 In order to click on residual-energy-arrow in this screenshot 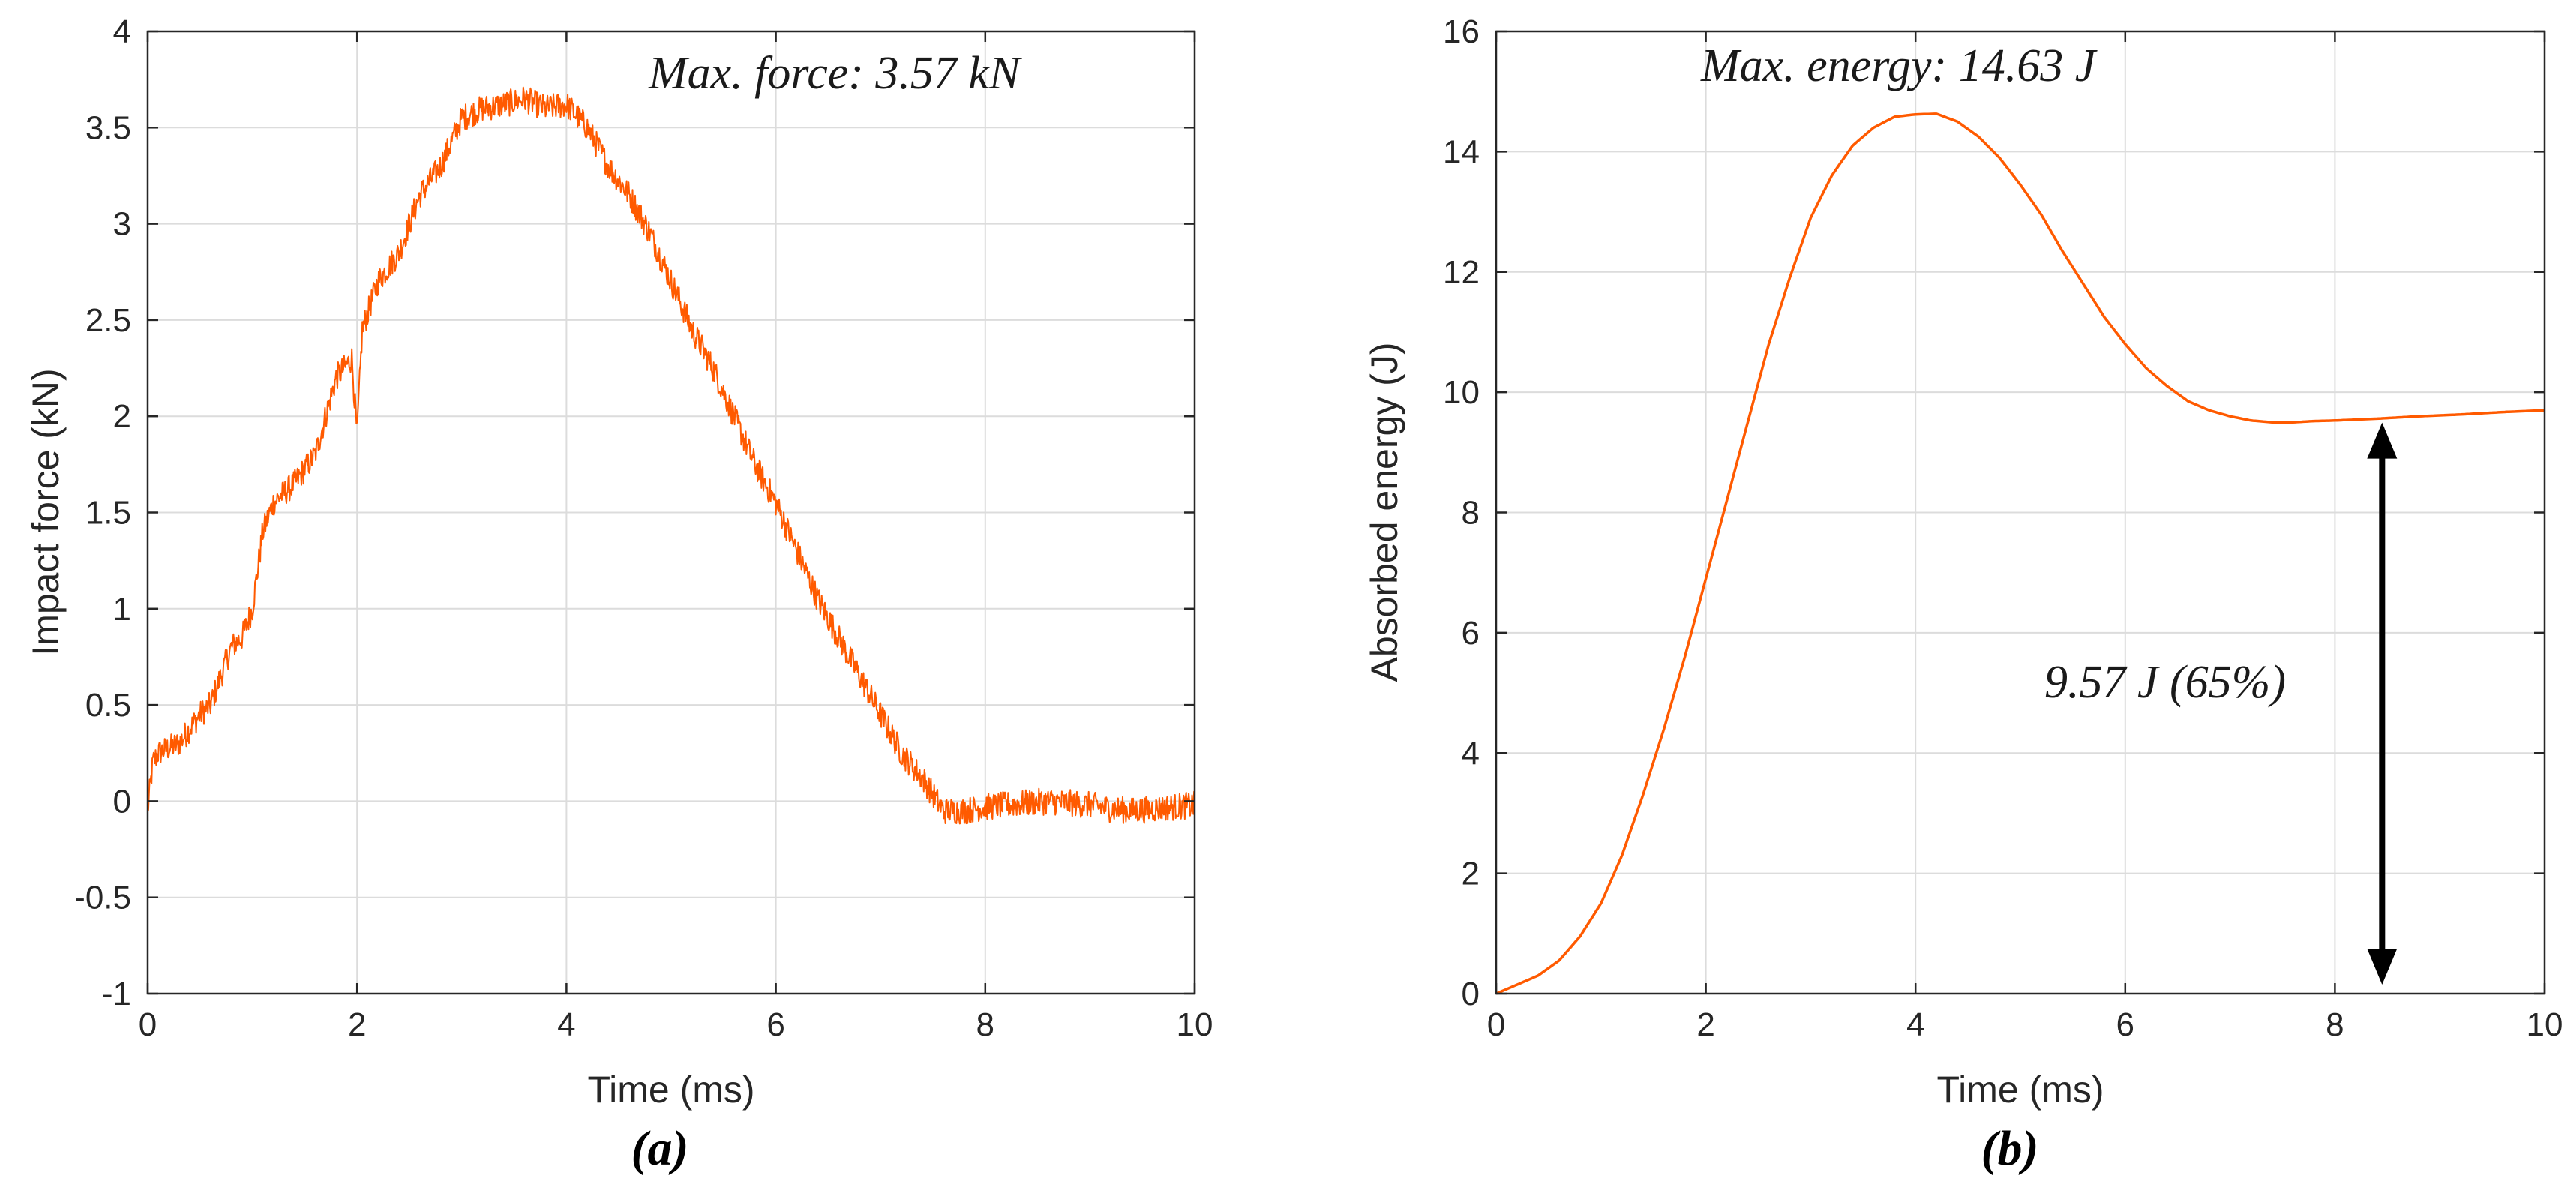, I will do `click(2383, 703)`.